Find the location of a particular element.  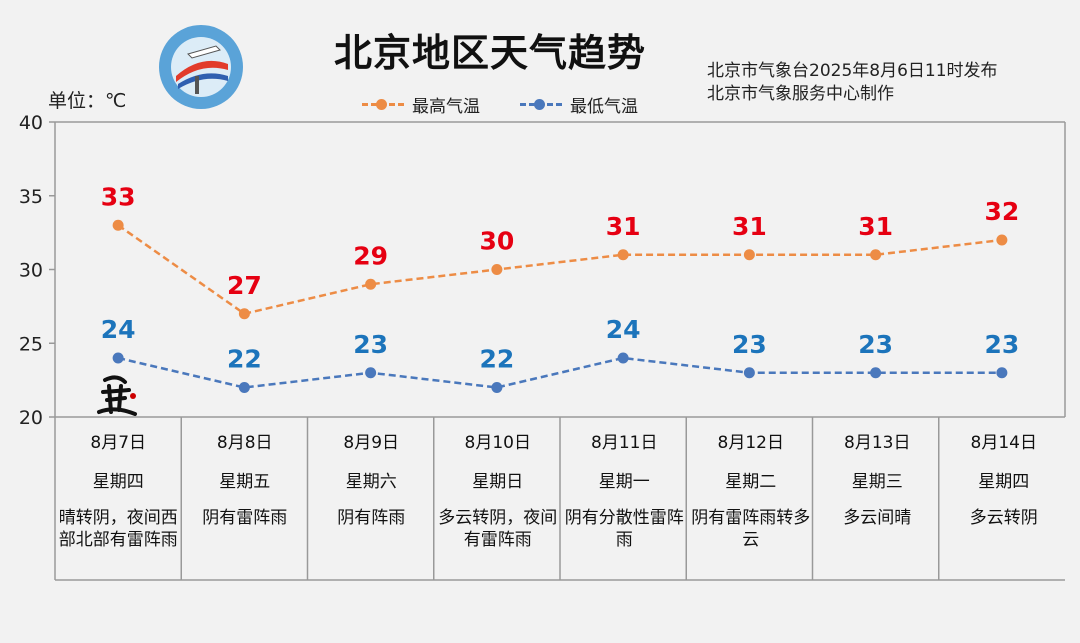

legend-high-line is located at coordinates (383, 104).